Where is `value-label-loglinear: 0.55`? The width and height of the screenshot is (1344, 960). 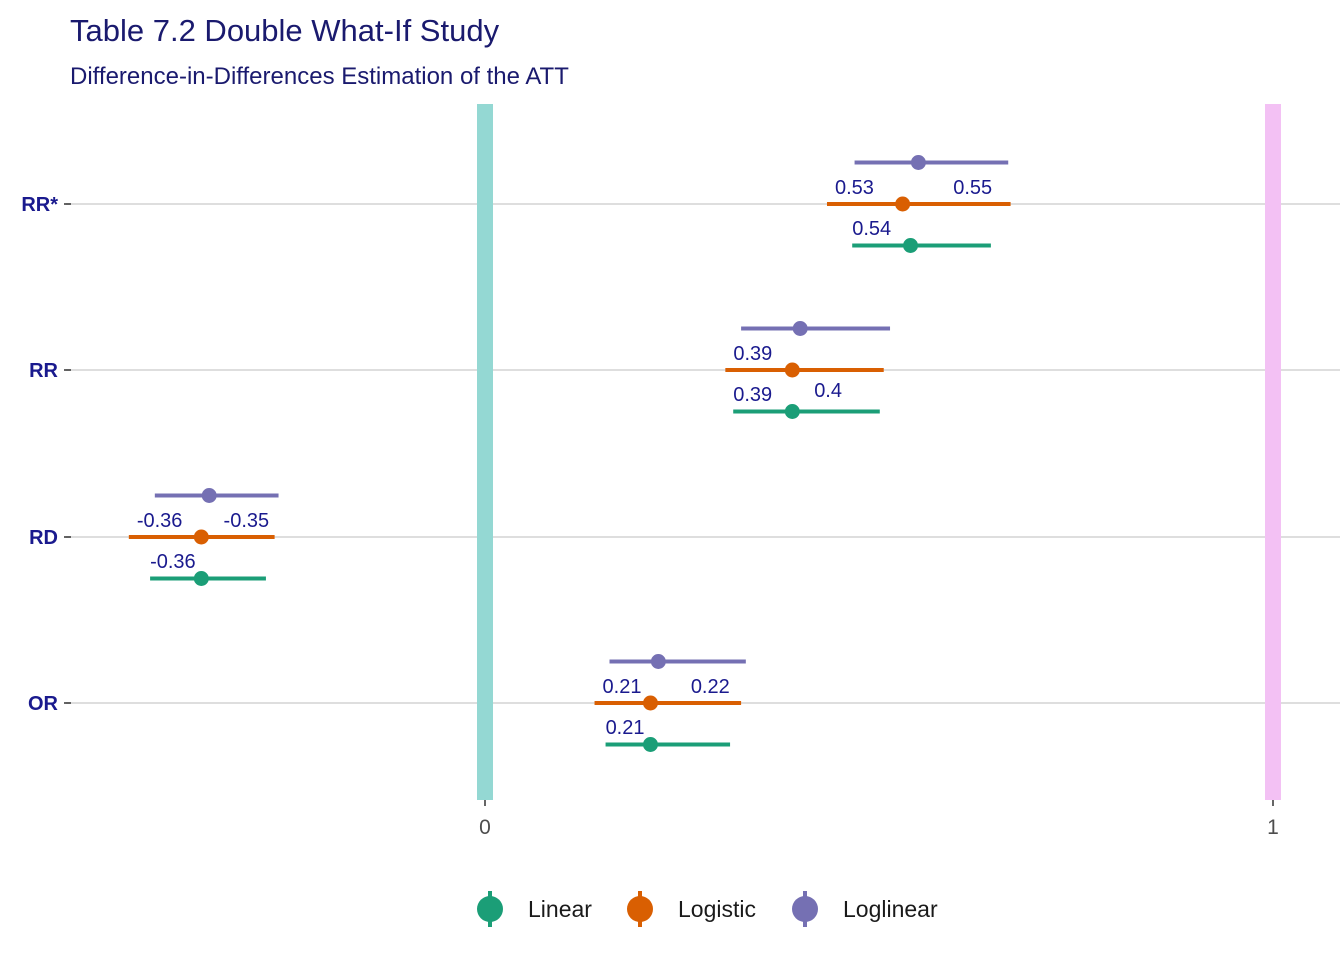 value-label-loglinear: 0.55 is located at coordinates (972, 188).